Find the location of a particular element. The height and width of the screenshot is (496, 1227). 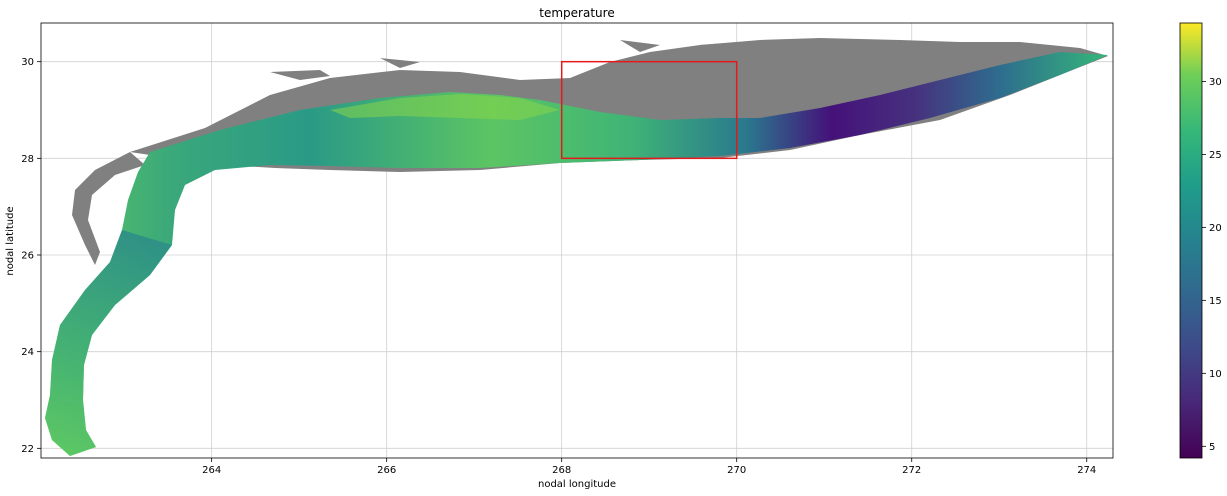

x-axis-label: nodal longitude is located at coordinates (577, 484).